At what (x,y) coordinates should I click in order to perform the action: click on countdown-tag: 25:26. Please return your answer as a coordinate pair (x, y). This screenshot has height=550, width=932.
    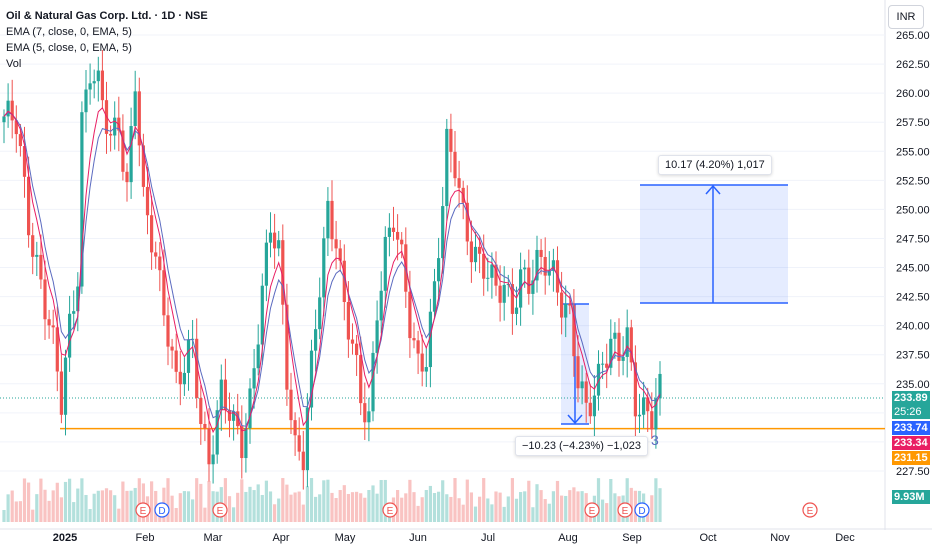
    Looking at the image, I should click on (911, 412).